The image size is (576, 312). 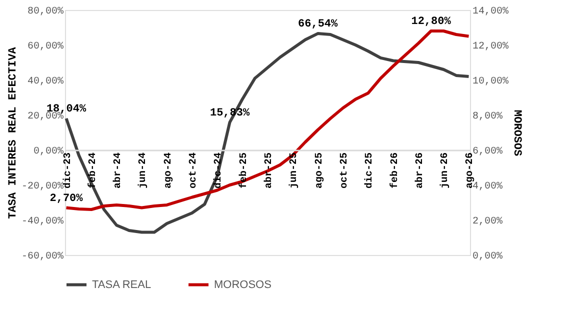 I want to click on y2-tick-label: 14,00%, so click(x=490, y=12).